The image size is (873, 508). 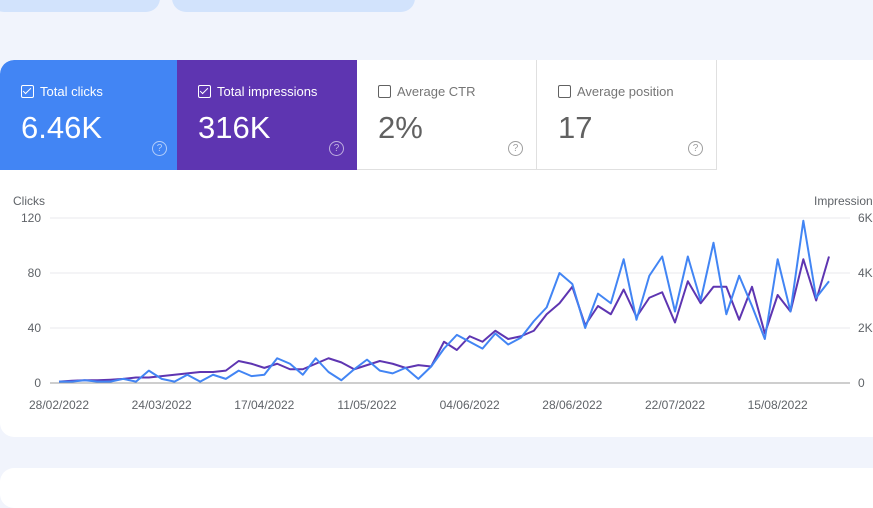 I want to click on y-right-tick-label: 4K, so click(x=865, y=273).